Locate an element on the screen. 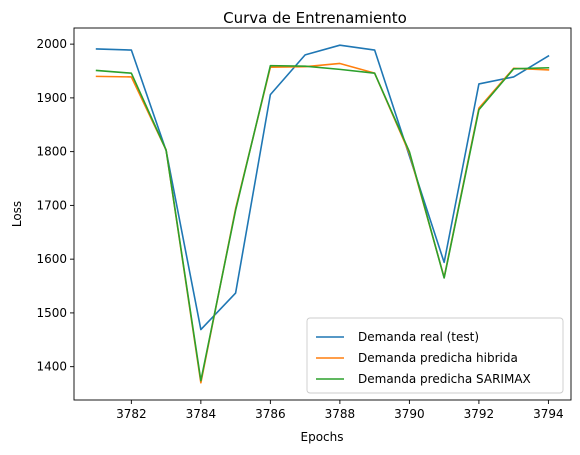 The width and height of the screenshot is (580, 455). legend-label-3: Demanda predicha SARIMAX is located at coordinates (444, 379).